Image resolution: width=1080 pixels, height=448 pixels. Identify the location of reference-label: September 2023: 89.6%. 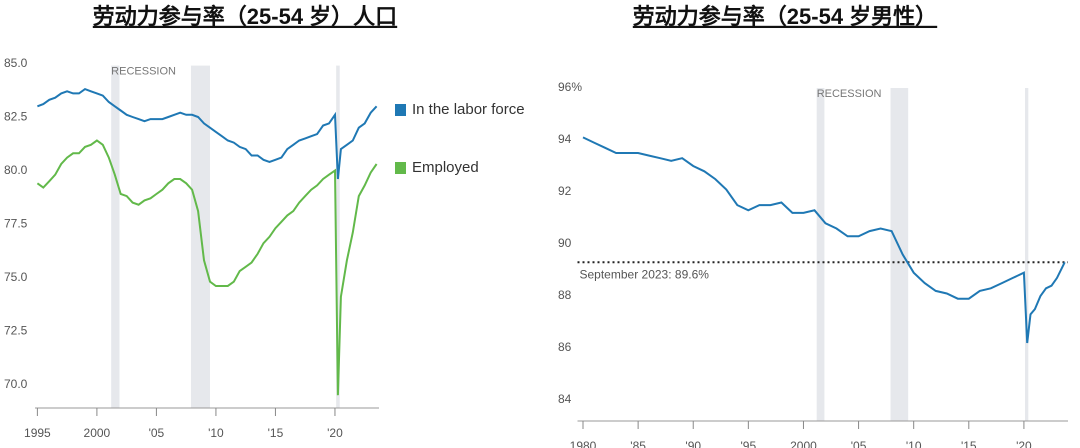
(645, 274).